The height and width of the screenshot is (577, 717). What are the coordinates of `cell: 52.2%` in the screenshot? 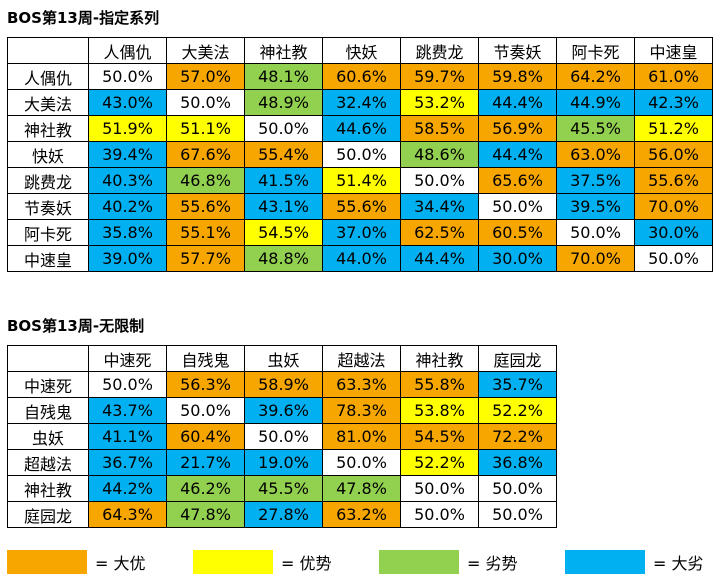 It's located at (439, 462).